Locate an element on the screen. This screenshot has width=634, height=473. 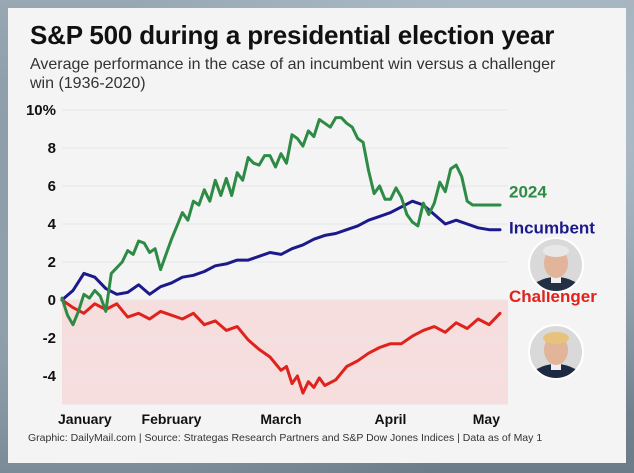
y-tick-label: 8 is located at coordinates (52, 148).